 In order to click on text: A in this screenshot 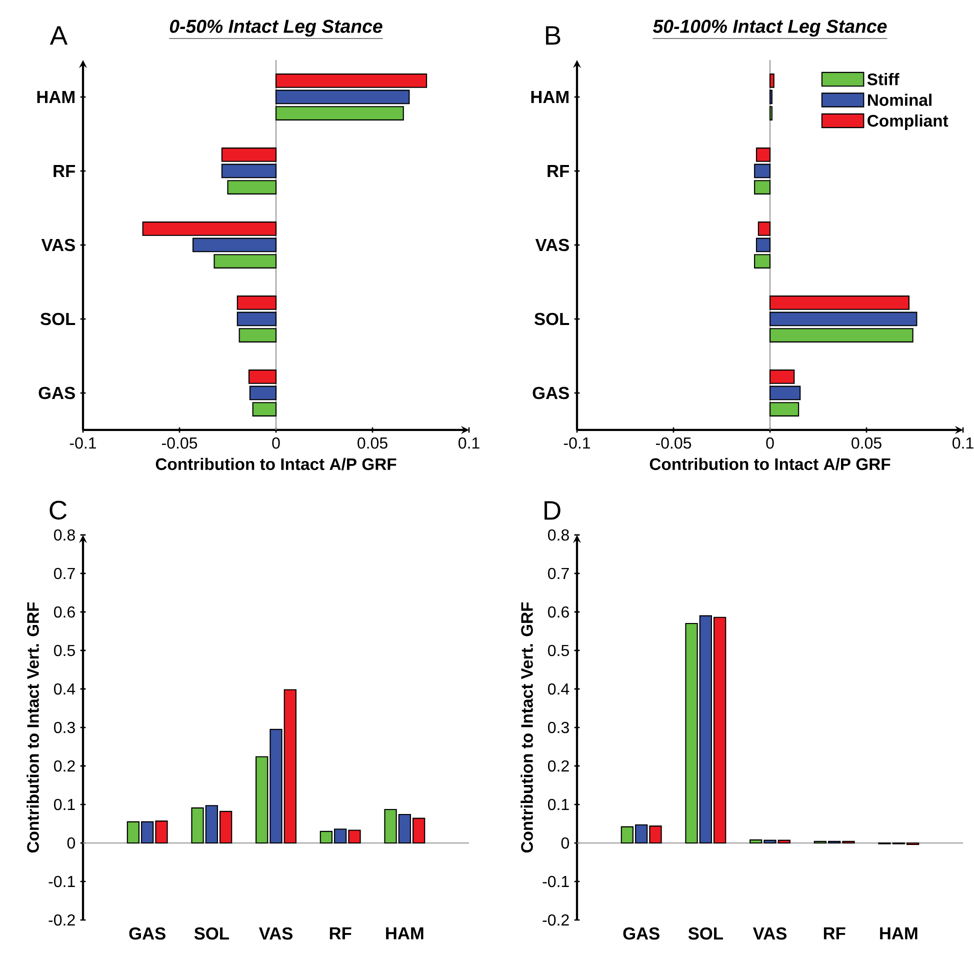, I will do `click(59, 35)`.